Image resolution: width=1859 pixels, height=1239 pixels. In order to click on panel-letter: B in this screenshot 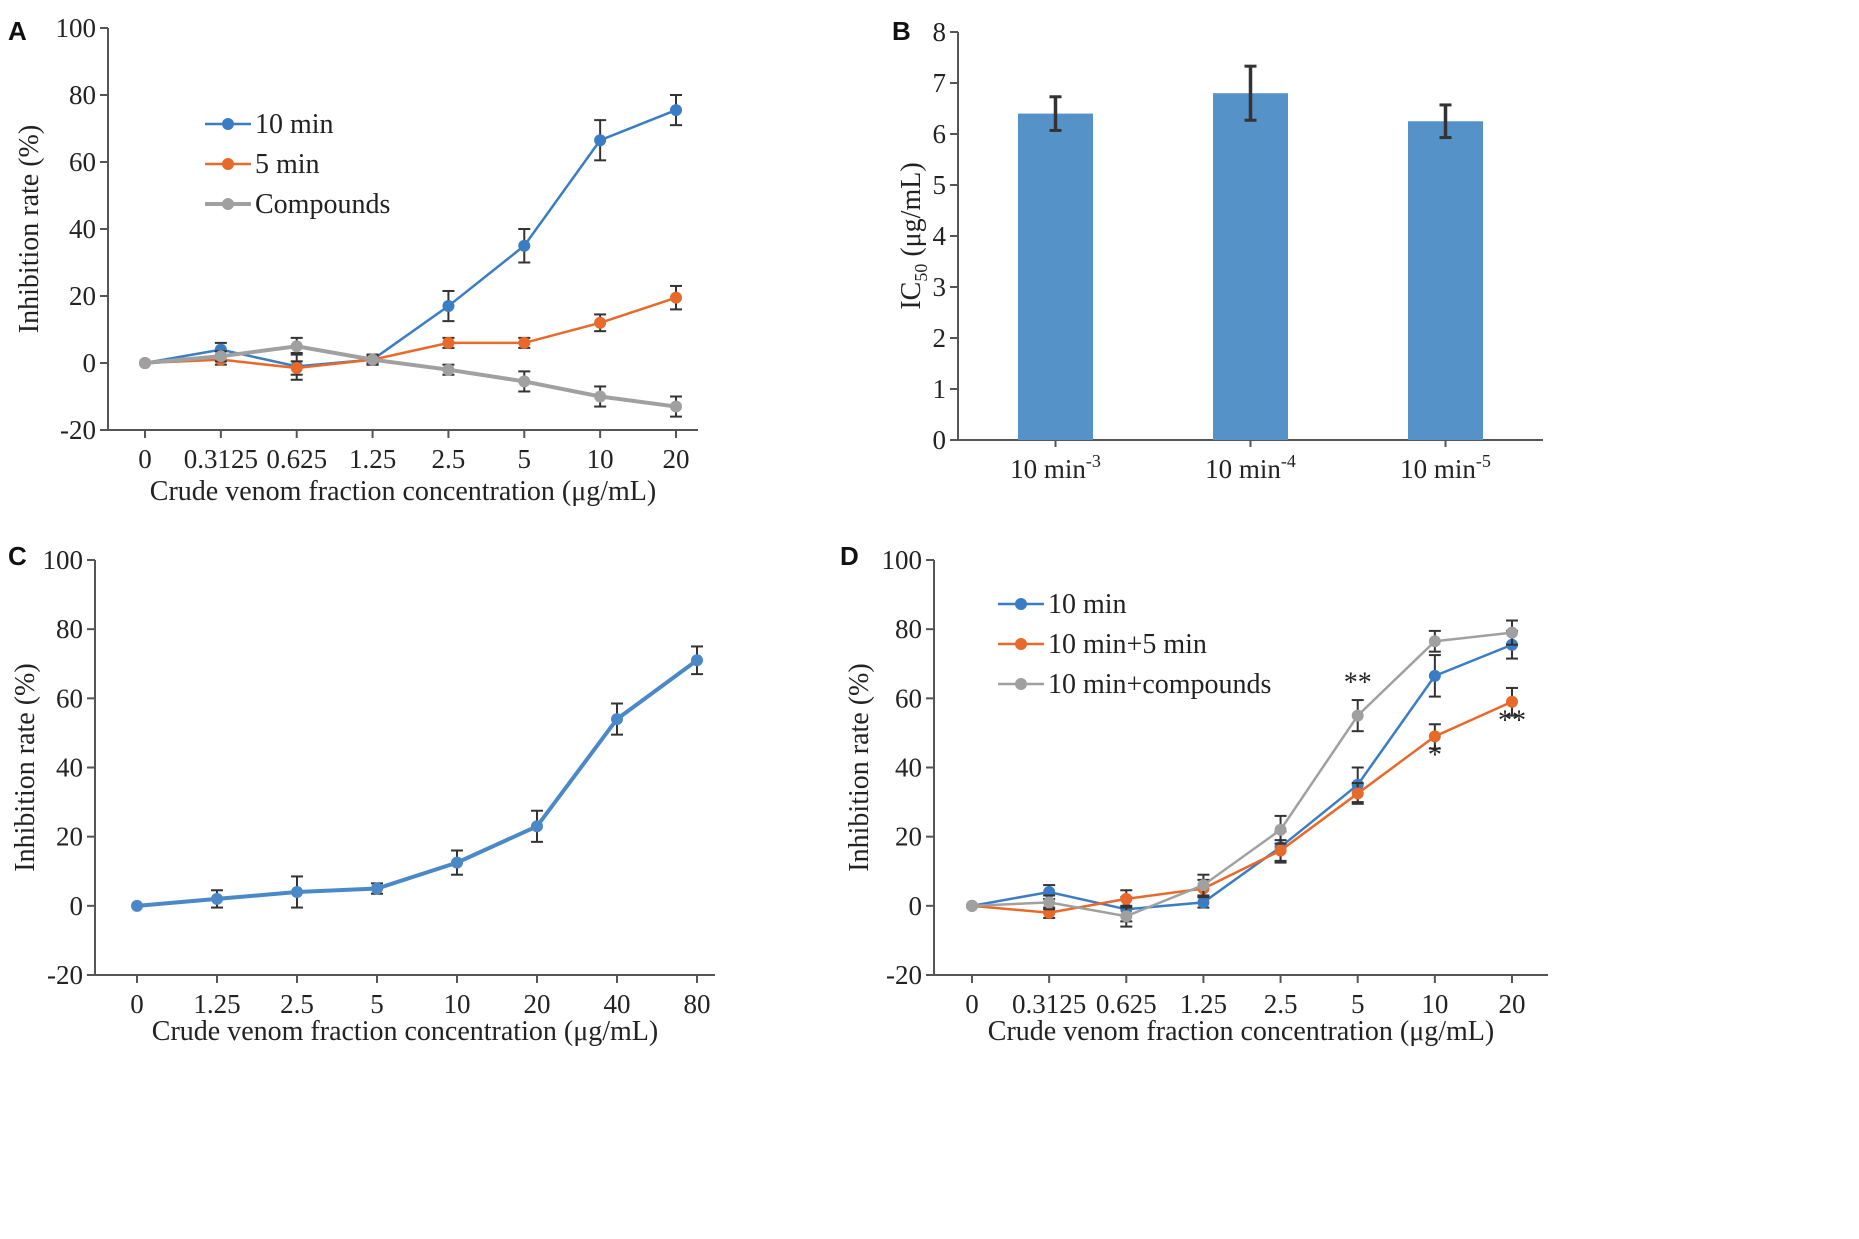, I will do `click(901, 31)`.